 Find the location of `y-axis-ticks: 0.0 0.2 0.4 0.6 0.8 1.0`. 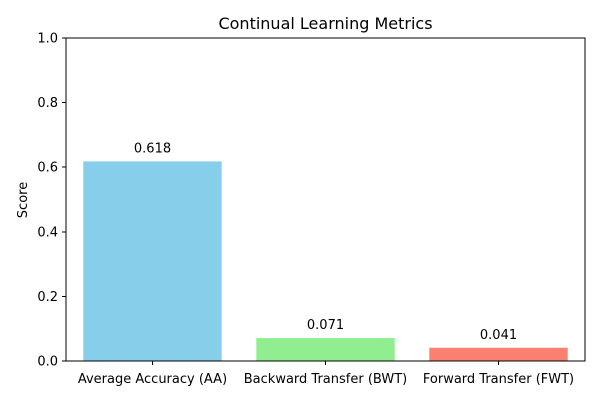

y-axis-ticks: 0.0 0.2 0.4 0.6 0.8 1.0 is located at coordinates (51, 201).